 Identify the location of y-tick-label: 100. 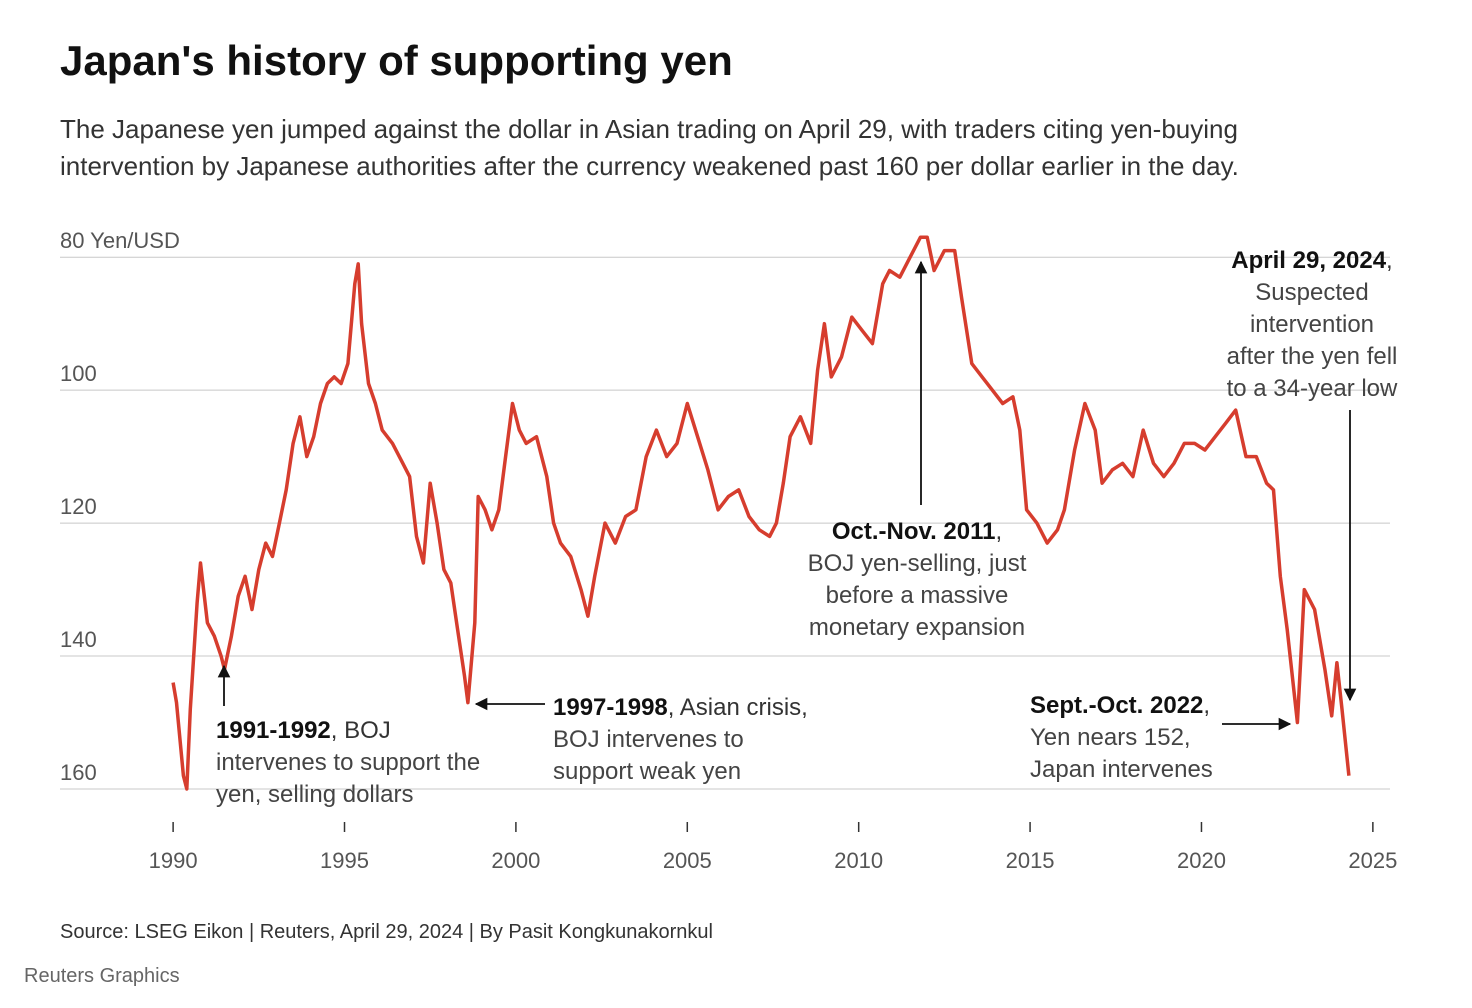
(78, 373).